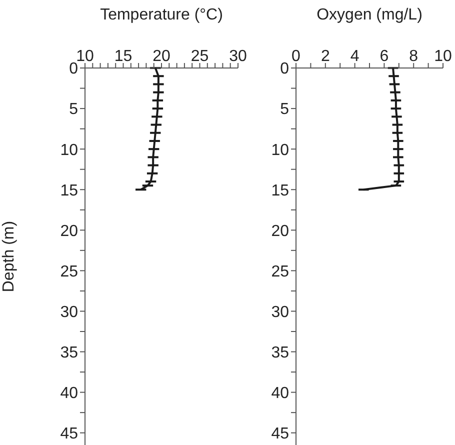 The image size is (455, 445). What do you see at coordinates (238, 56) in the screenshot?
I see `x-tick-label: 30` at bounding box center [238, 56].